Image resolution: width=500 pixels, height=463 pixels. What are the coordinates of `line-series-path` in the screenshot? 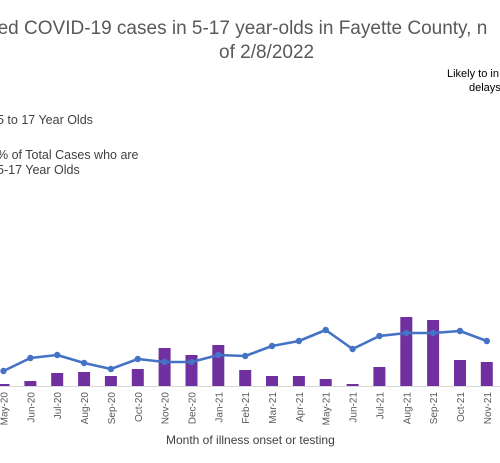 It's located at (245, 350).